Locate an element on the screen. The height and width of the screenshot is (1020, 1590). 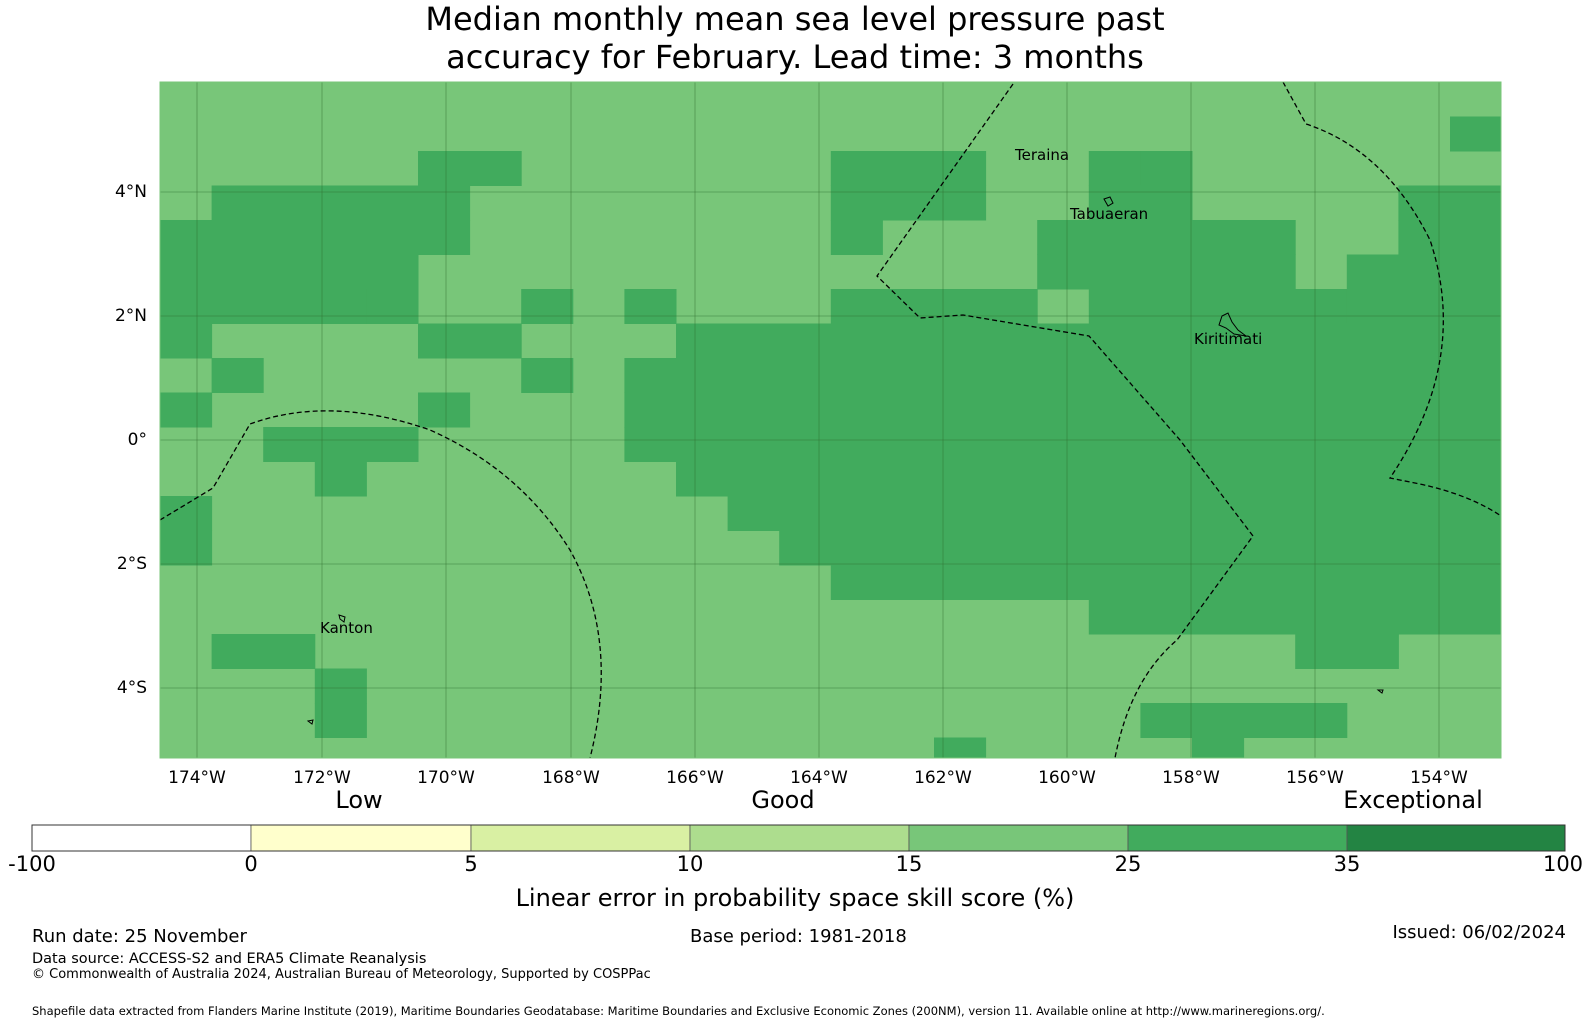
colorbar-tick: 35 is located at coordinates (1347, 864).